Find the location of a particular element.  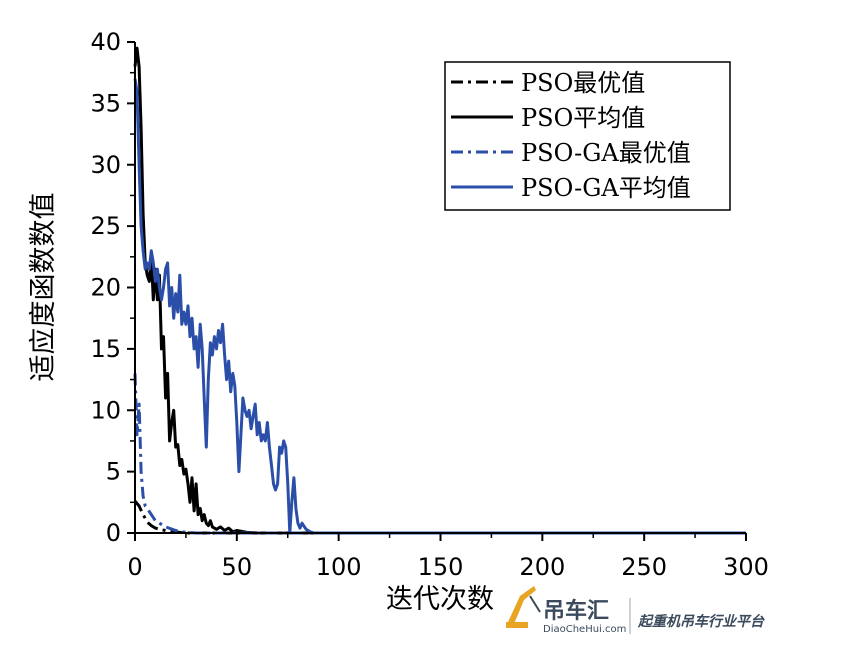

x-tick-label: 50 is located at coordinates (237, 567).